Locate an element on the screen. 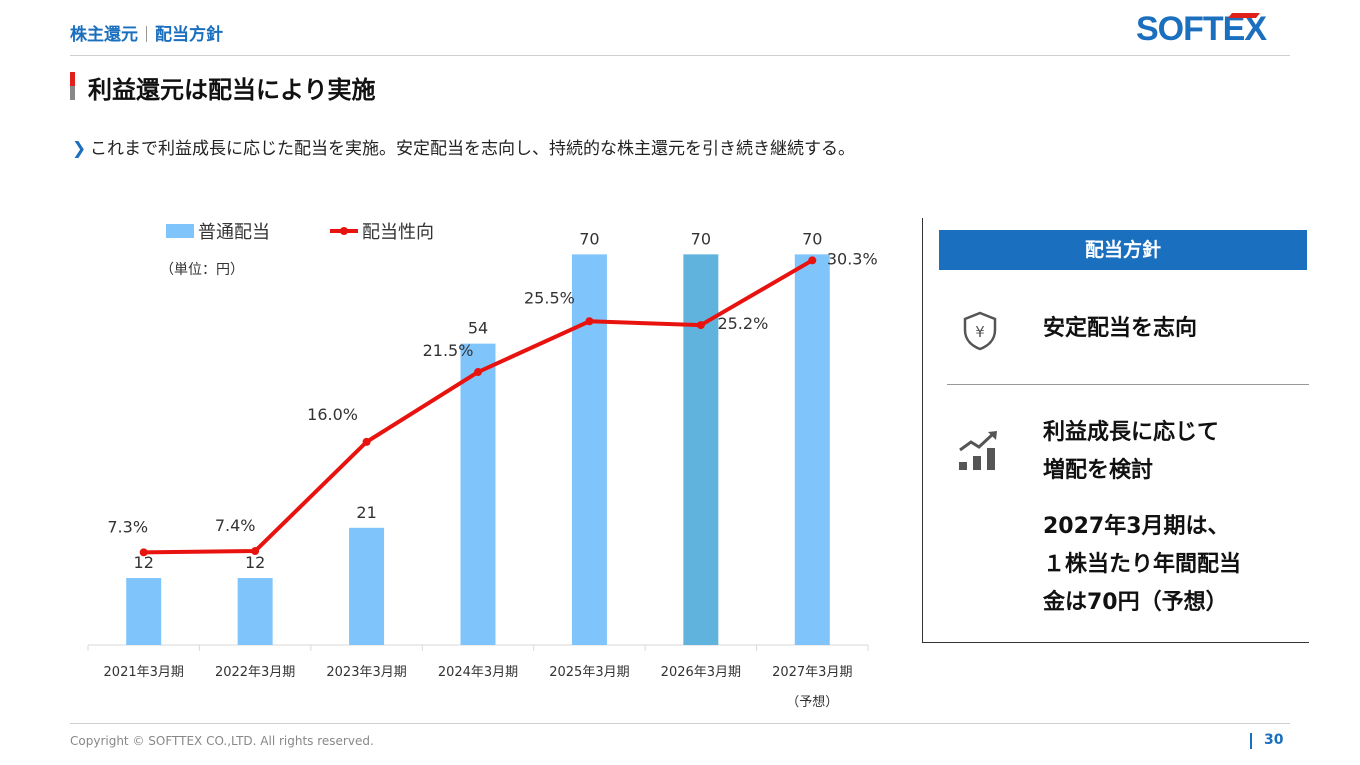 The width and height of the screenshot is (1360, 765). chart-unit-note: （単位：円） is located at coordinates (202, 270).